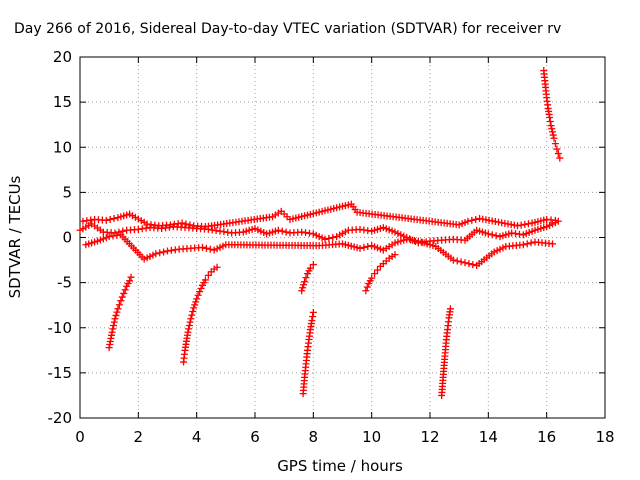  I want to click on x-tick-label: 18, so click(604, 437).